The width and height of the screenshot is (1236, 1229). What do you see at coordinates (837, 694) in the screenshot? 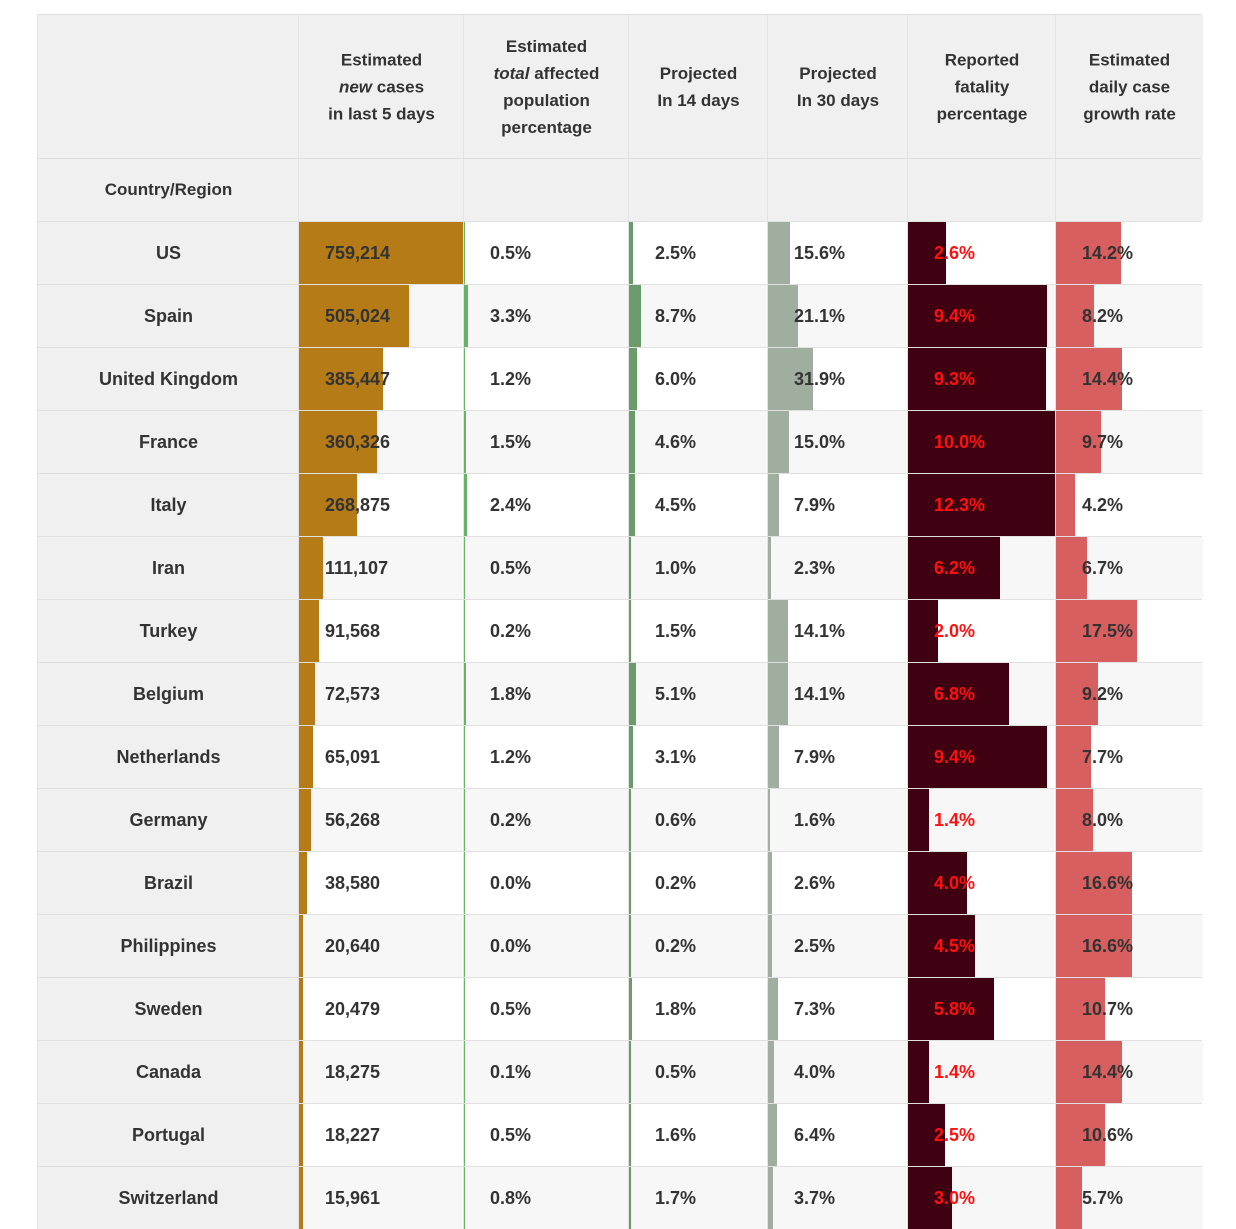
I see `projected-30-cell: 14.1%` at bounding box center [837, 694].